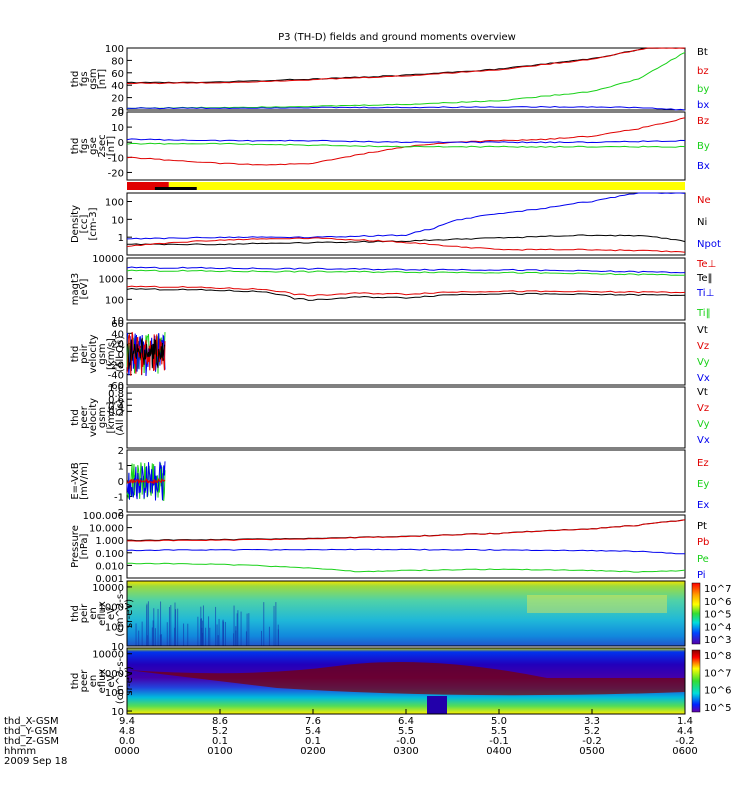 Image resolution: width=750 pixels, height=804 pixels. Describe the element at coordinates (312, 751) in the screenshot. I see `x-axis-value: 0200` at that location.